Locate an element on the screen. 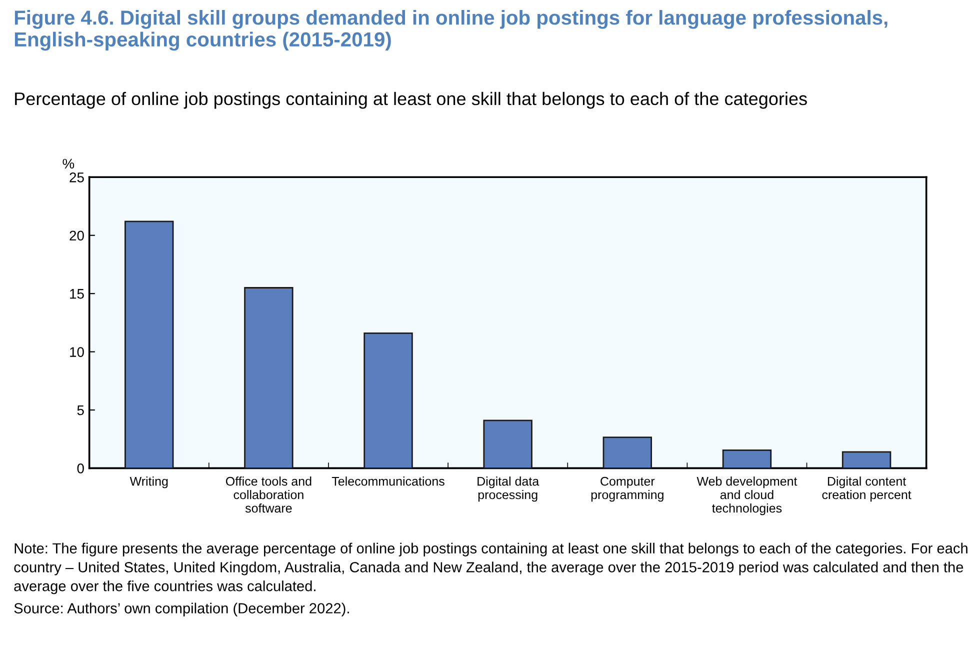 The image size is (971, 666). y-tick-label: 15 is located at coordinates (77, 294).